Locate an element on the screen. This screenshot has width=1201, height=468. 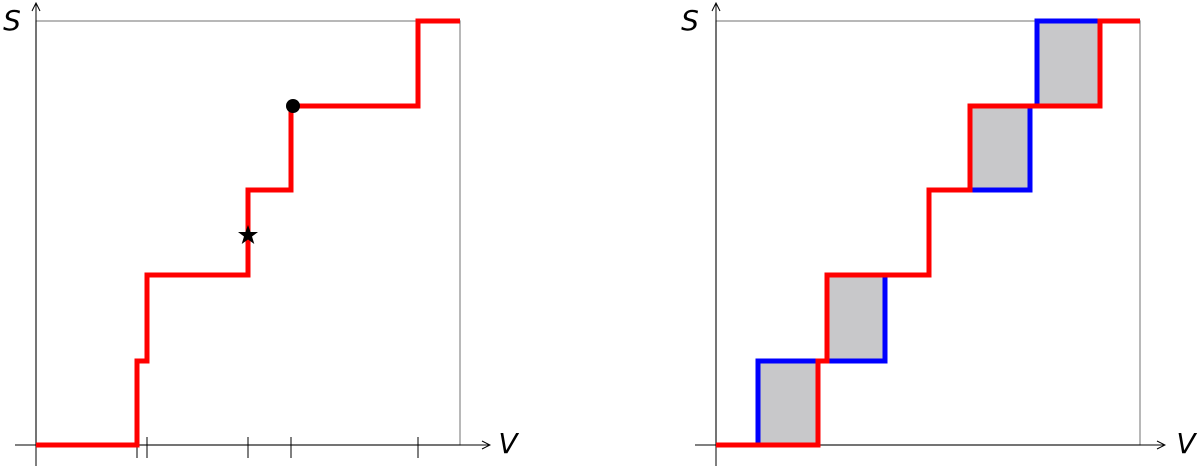
dot-marker is located at coordinates (293, 106).